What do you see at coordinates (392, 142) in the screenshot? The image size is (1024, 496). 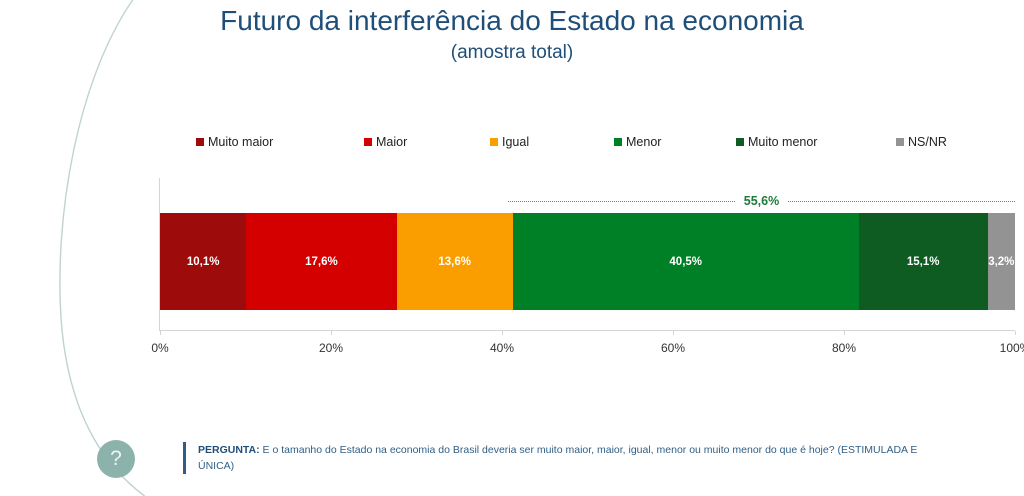 I see `legend-item-label: Maior` at bounding box center [392, 142].